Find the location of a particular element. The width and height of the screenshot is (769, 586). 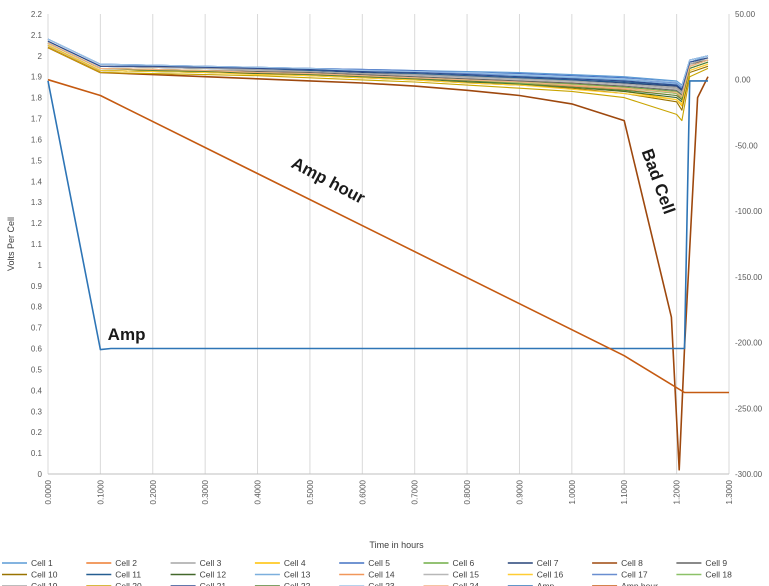

x-tick-label: 0.2000 is located at coordinates (153, 491).